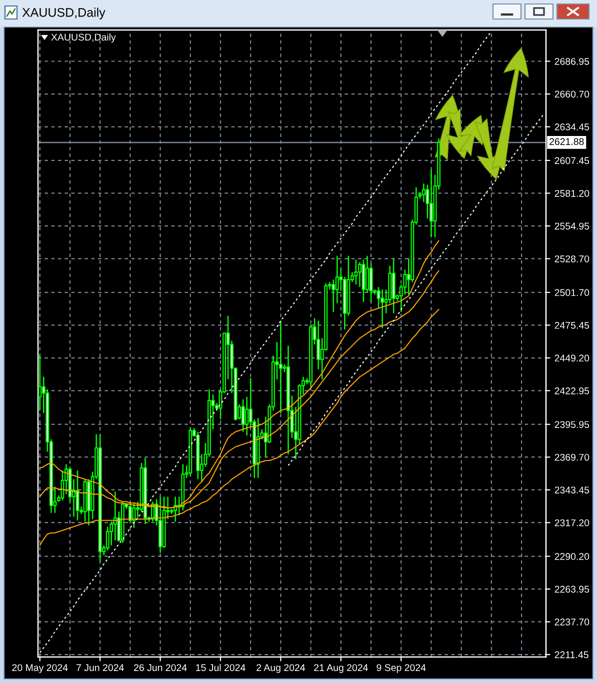 This screenshot has width=597, height=683. Describe the element at coordinates (572, 457) in the screenshot. I see `y-tick-label: 2369.70` at that location.